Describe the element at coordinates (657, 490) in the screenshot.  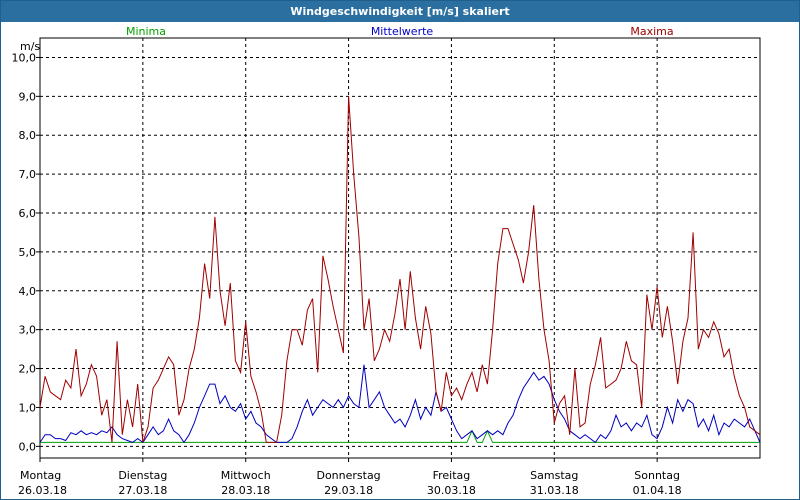
I see `x-tick-date: 01.04.18` at that location.